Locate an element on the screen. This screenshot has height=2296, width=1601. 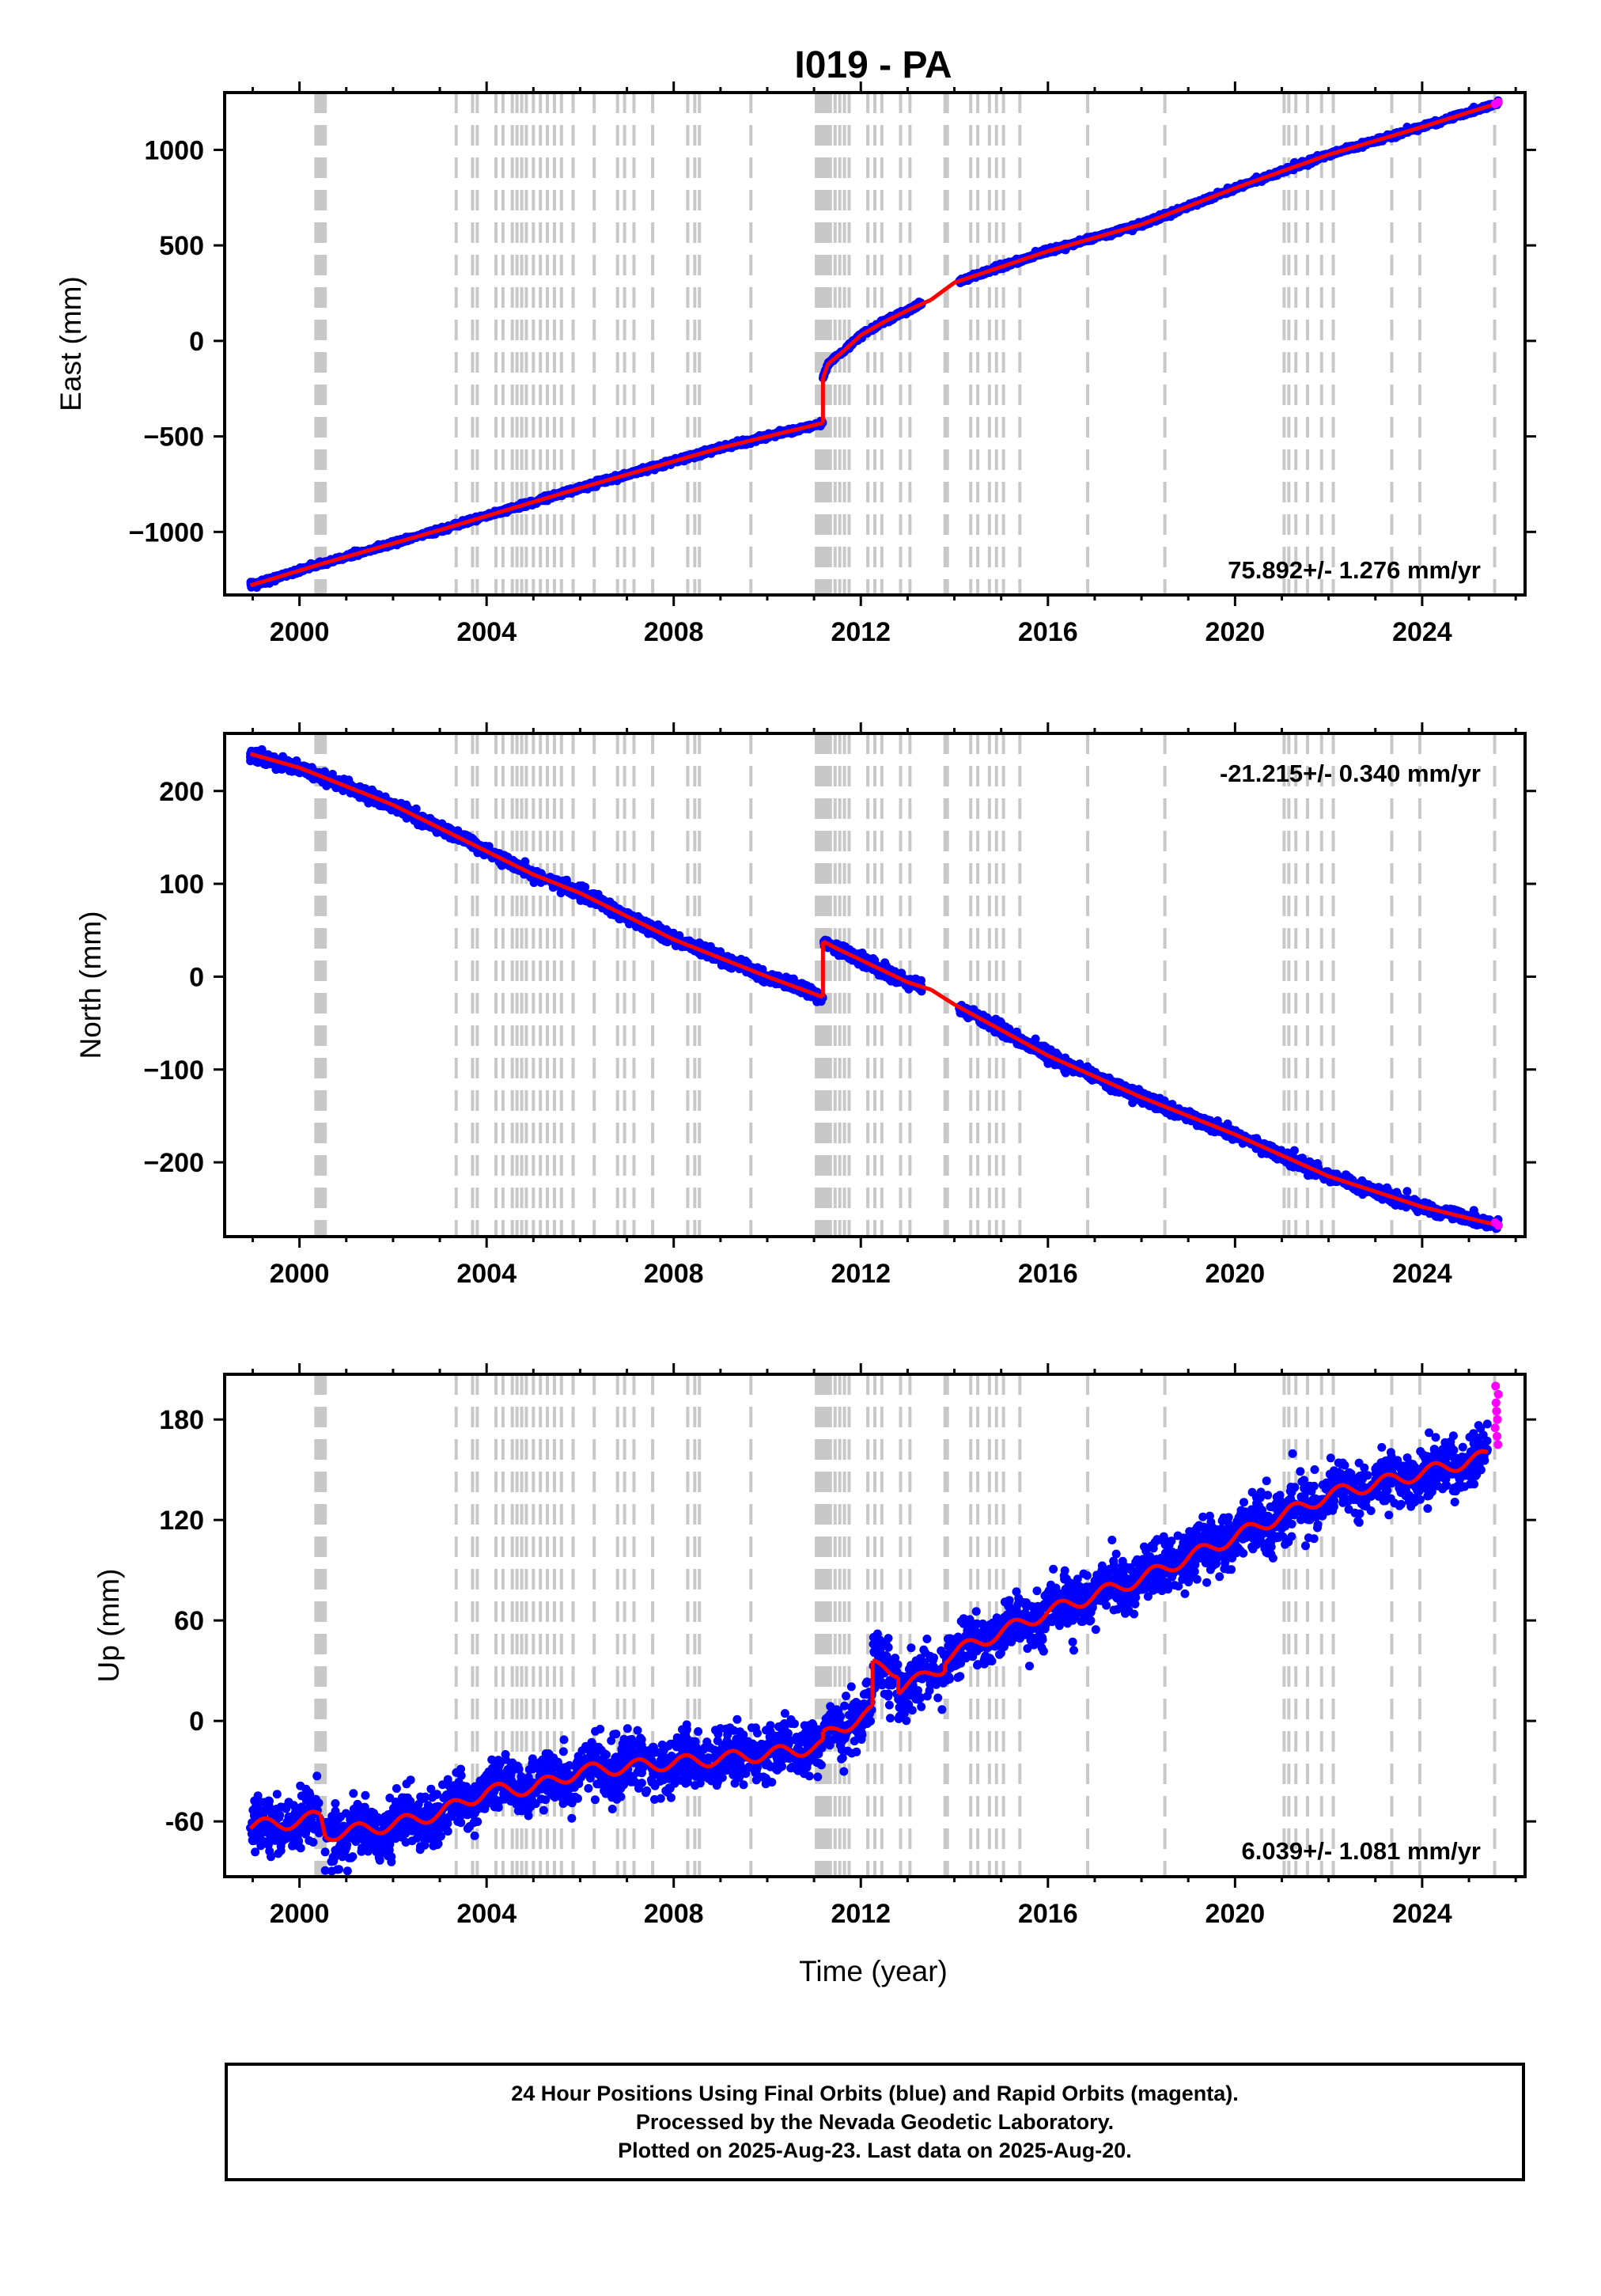
y-tick-label: 500 is located at coordinates (182, 246).